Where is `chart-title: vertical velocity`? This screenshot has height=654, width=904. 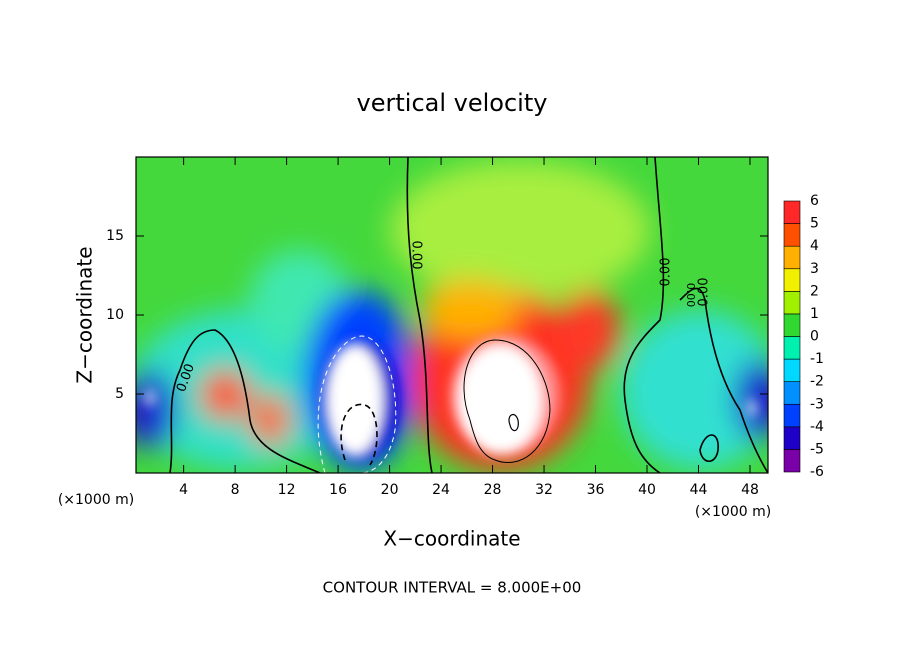 chart-title: vertical velocity is located at coordinates (452, 103).